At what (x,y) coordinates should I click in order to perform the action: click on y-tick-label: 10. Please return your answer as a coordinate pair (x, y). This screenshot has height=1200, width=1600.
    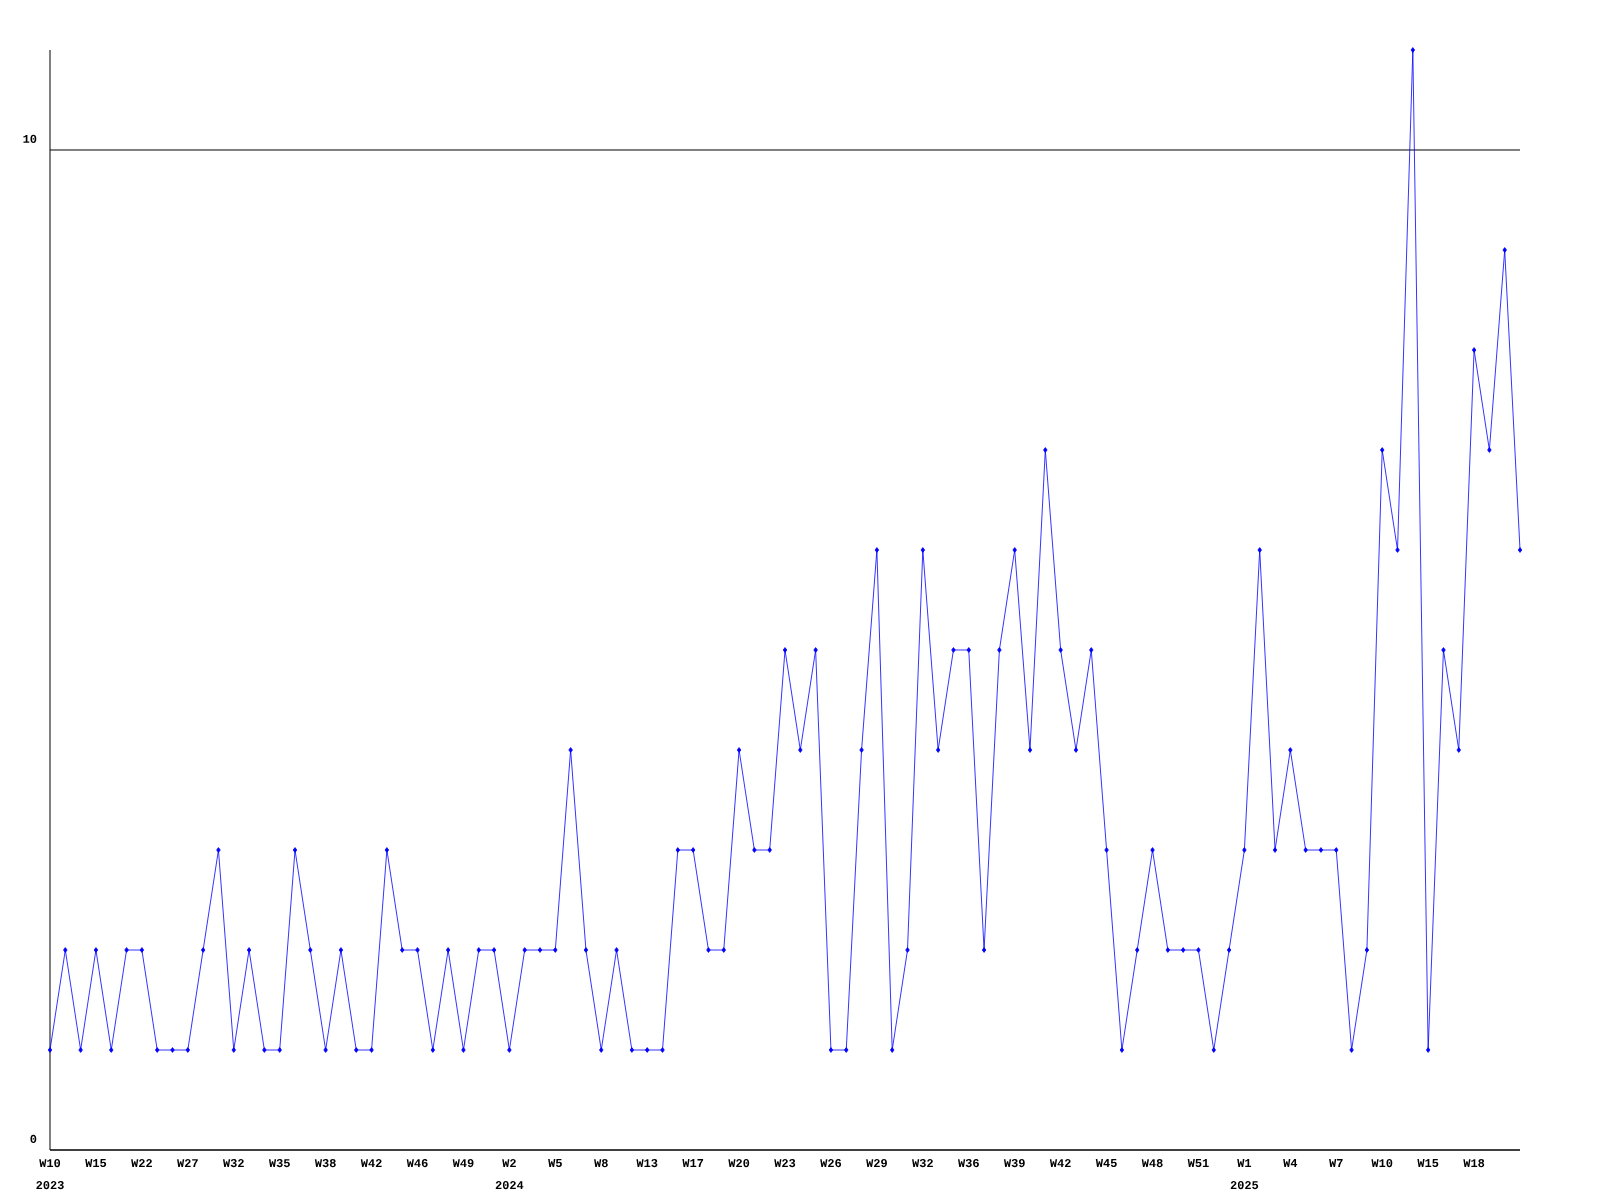
    Looking at the image, I should click on (30, 138).